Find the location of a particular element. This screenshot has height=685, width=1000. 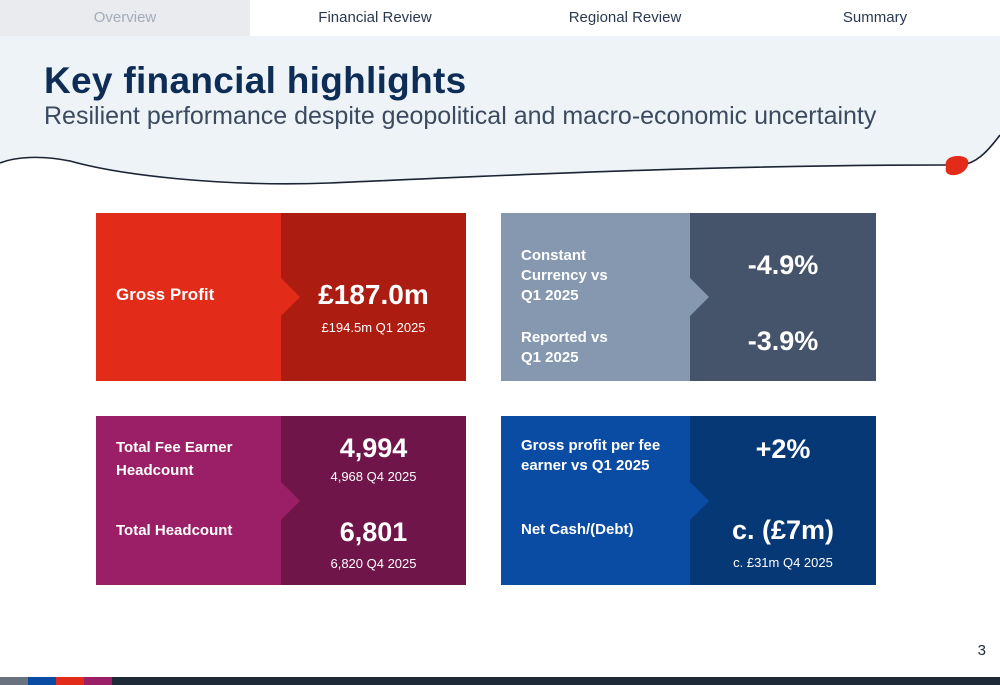

card-gross-profit-right: £187.0m £194.5m Q1 2025 is located at coordinates (373, 297).